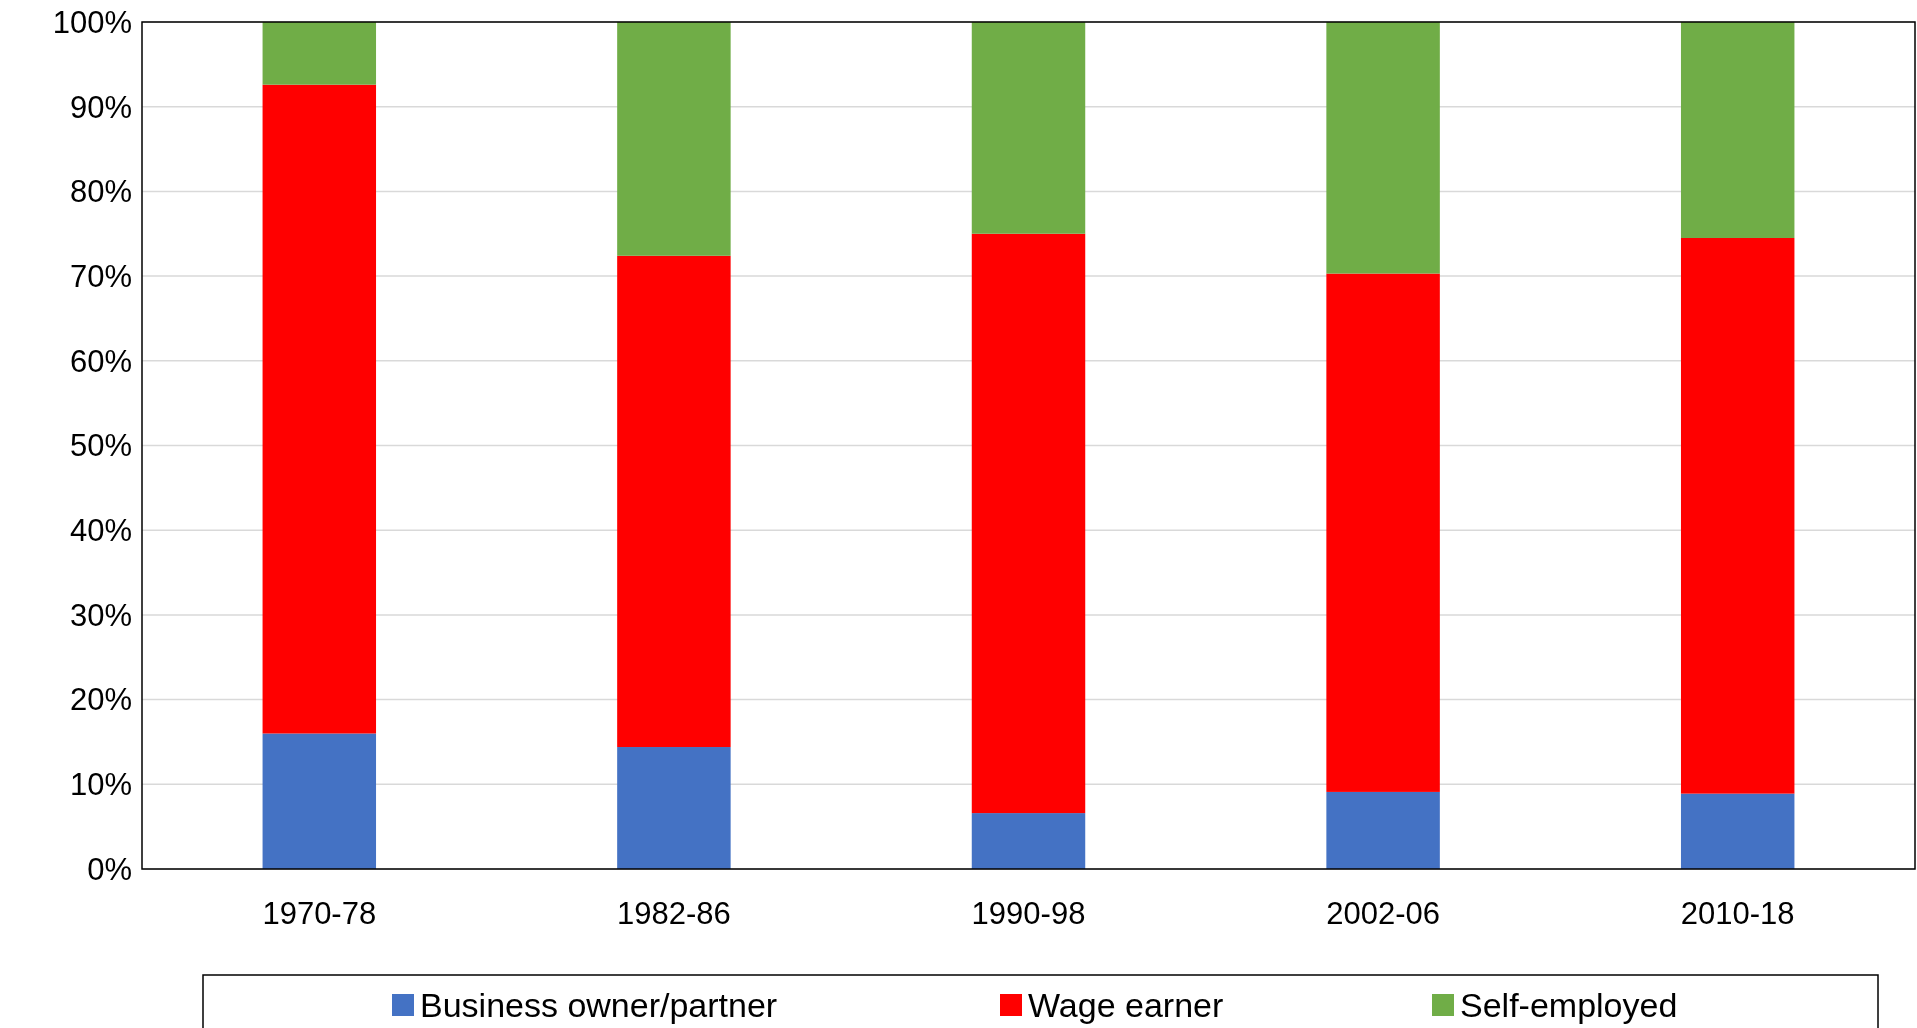 The width and height of the screenshot is (1917, 1028). Describe the element at coordinates (100, 700) in the screenshot. I see `y-tick-label: 20%` at that location.